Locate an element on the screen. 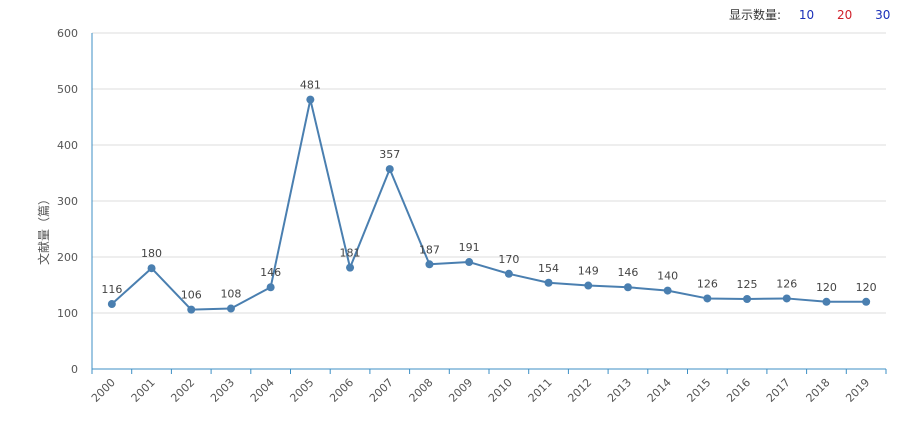  data-label-2009: 191 is located at coordinates (469, 247).